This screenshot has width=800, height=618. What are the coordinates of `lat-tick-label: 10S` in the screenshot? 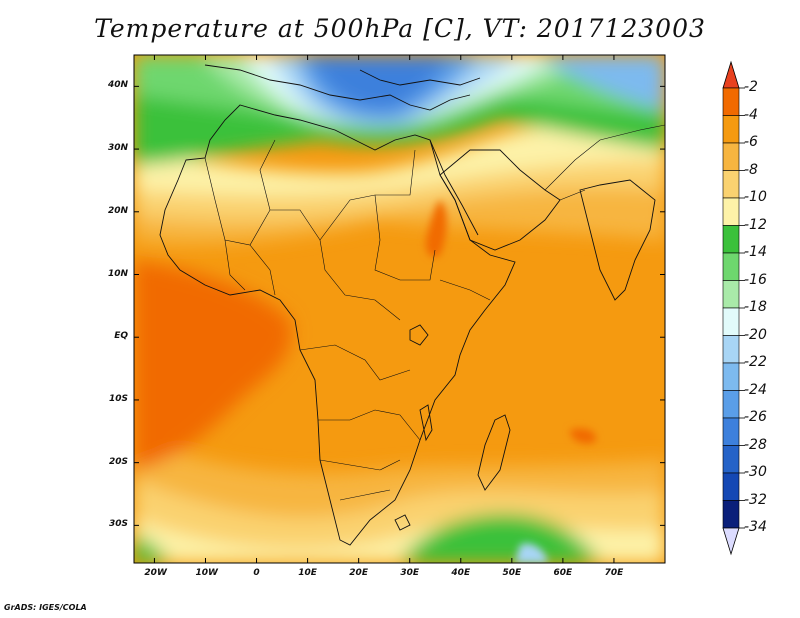 It's located at (118, 398).